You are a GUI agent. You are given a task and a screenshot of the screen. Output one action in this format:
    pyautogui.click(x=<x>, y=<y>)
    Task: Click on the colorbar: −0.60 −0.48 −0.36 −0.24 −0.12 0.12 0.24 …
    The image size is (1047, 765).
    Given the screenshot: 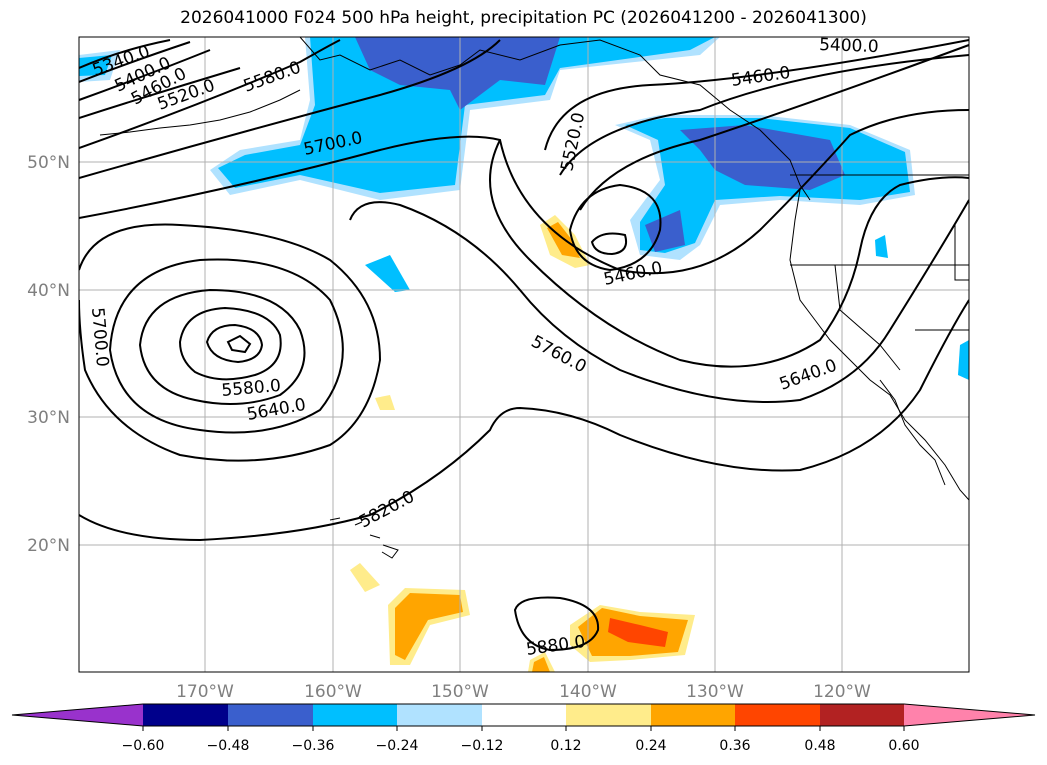 What is the action you would take?
    pyautogui.click(x=523, y=728)
    